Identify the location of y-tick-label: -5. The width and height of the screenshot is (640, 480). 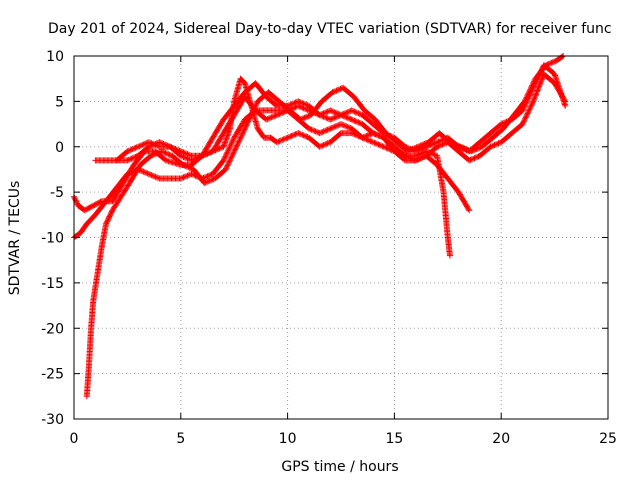
(57, 193).